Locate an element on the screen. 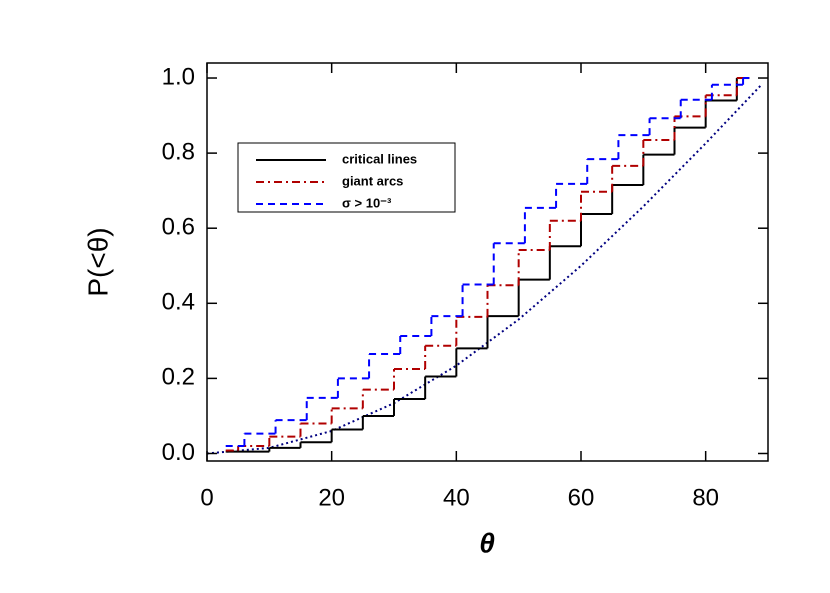 This screenshot has height=593, width=830. x-axis-label: θ is located at coordinates (487, 542).